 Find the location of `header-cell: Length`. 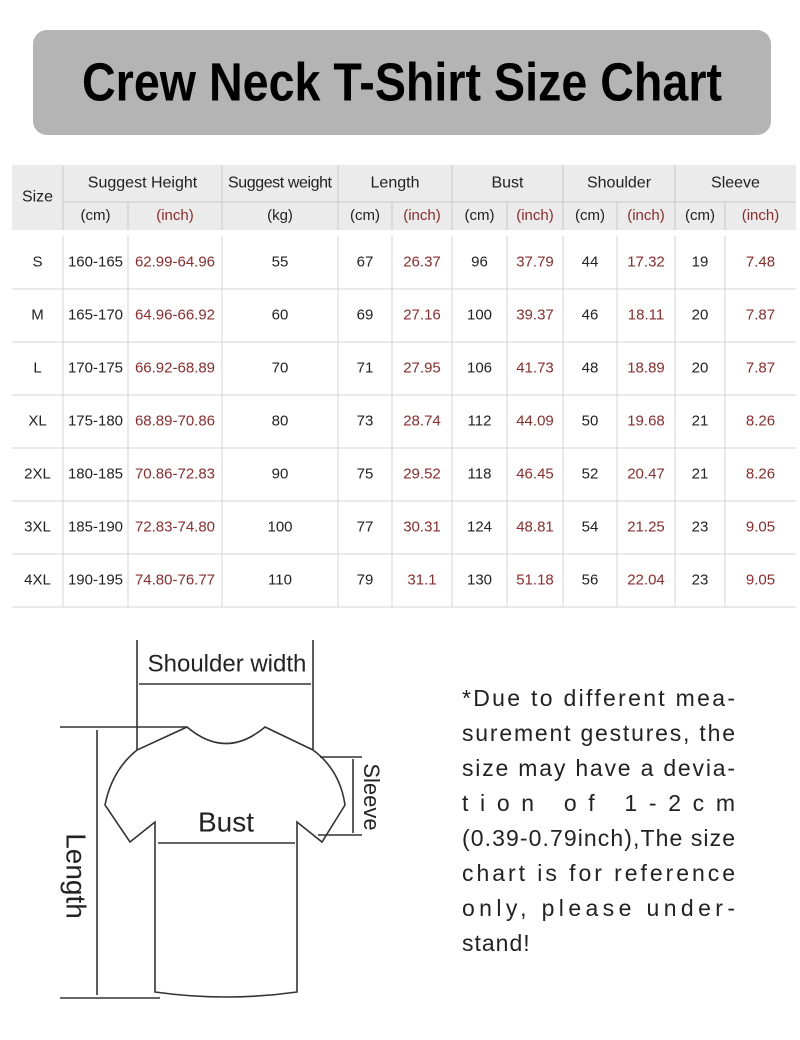

header-cell: Length is located at coordinates (395, 183).